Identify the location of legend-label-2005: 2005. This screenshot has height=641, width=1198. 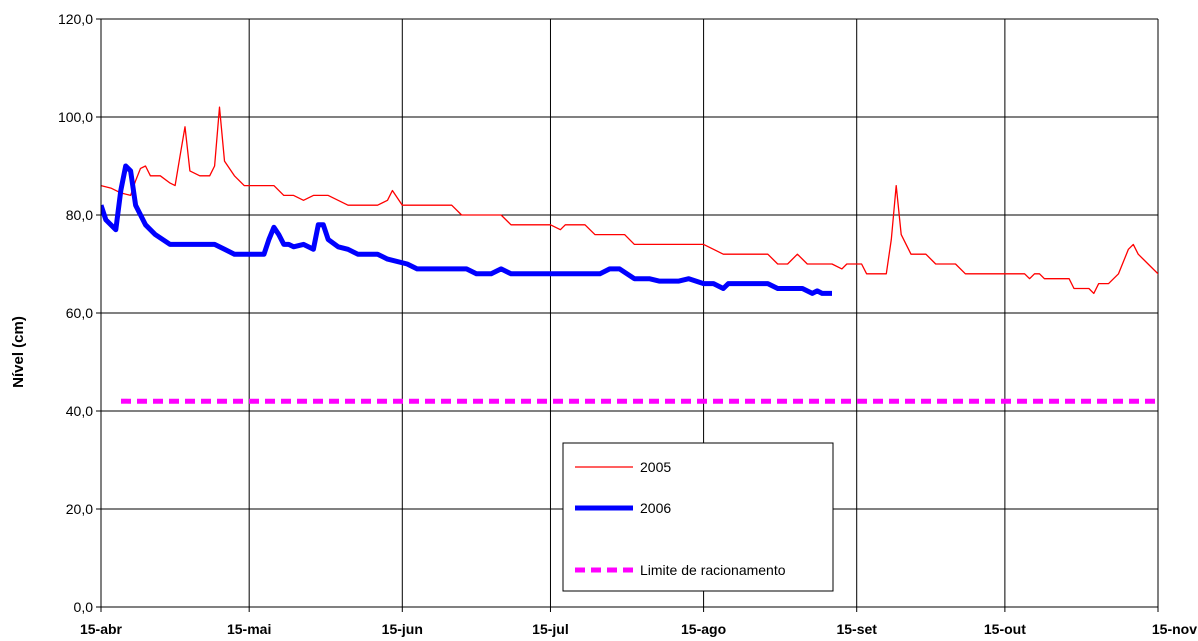
(655, 467).